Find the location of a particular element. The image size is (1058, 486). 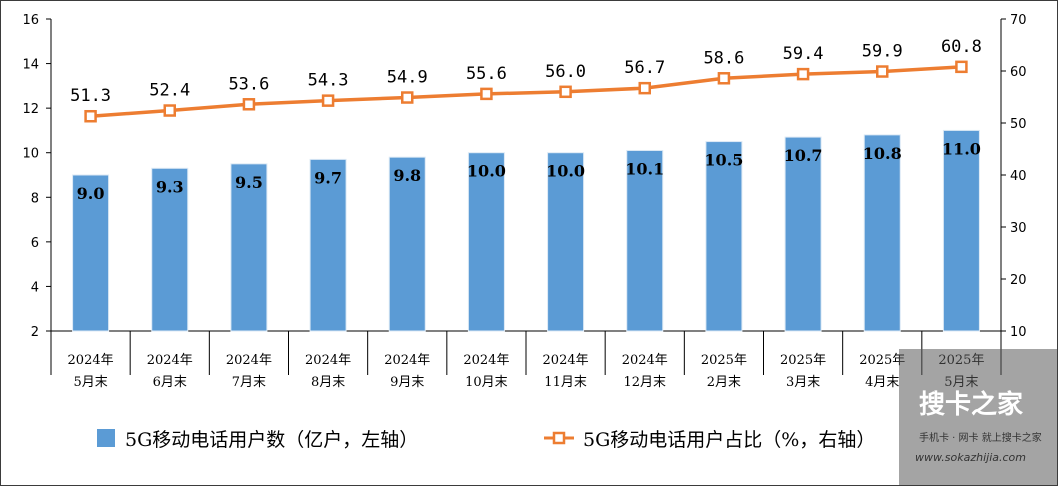

category-label-month: 12月末 is located at coordinates (644, 382).